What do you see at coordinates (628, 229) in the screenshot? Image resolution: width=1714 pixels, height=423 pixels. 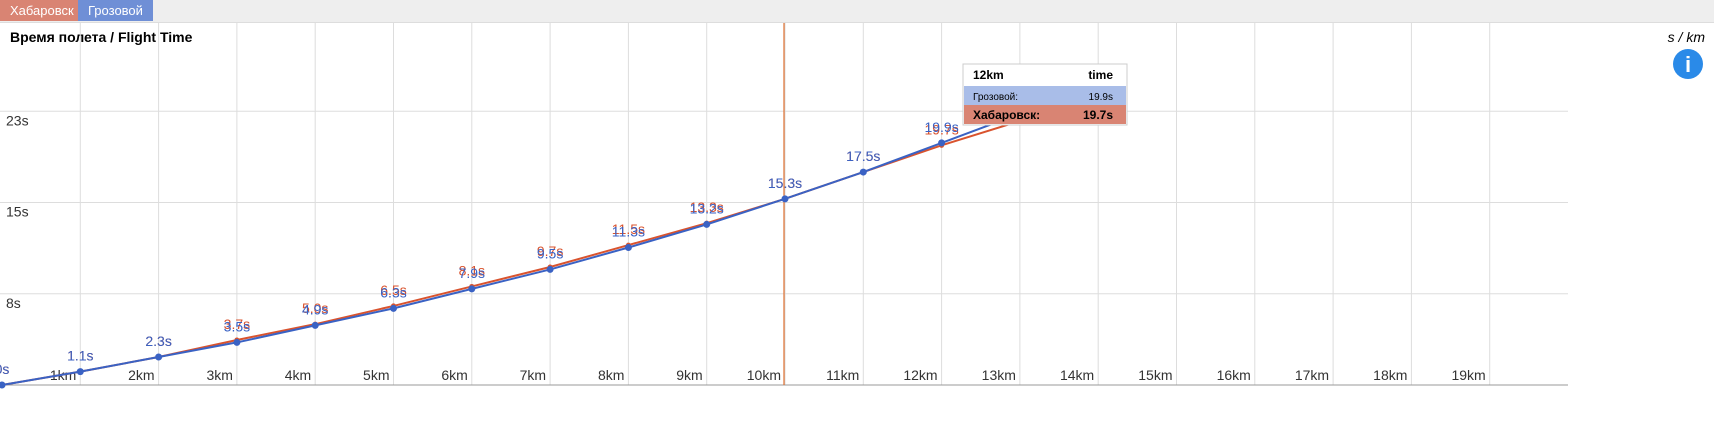 I see `data-label: 11.5s` at bounding box center [628, 229].